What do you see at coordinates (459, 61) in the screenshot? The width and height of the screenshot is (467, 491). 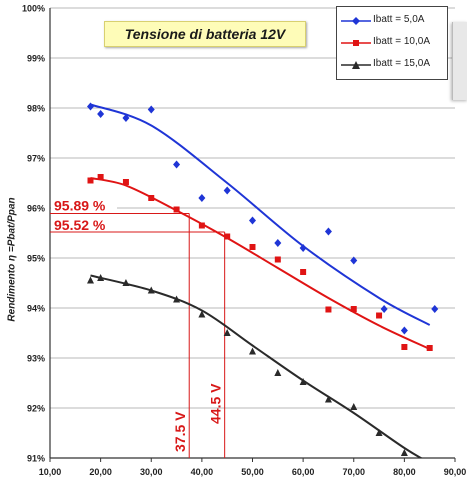 I see `side-panel` at bounding box center [459, 61].